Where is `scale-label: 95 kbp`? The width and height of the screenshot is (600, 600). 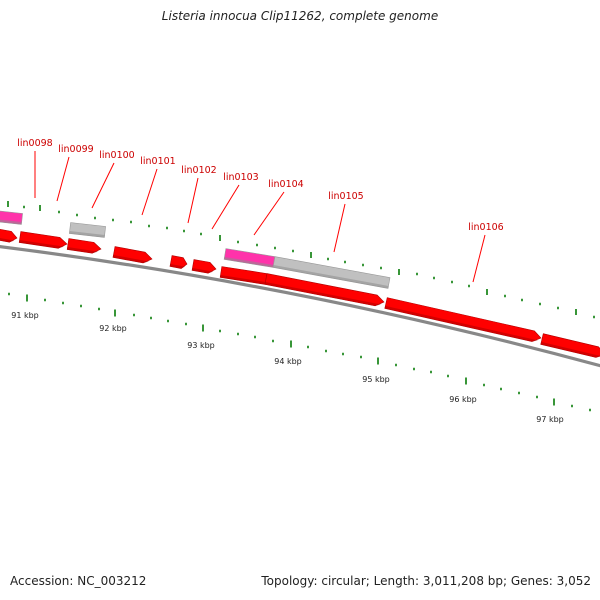 scale-label: 95 kbp is located at coordinates (376, 379).